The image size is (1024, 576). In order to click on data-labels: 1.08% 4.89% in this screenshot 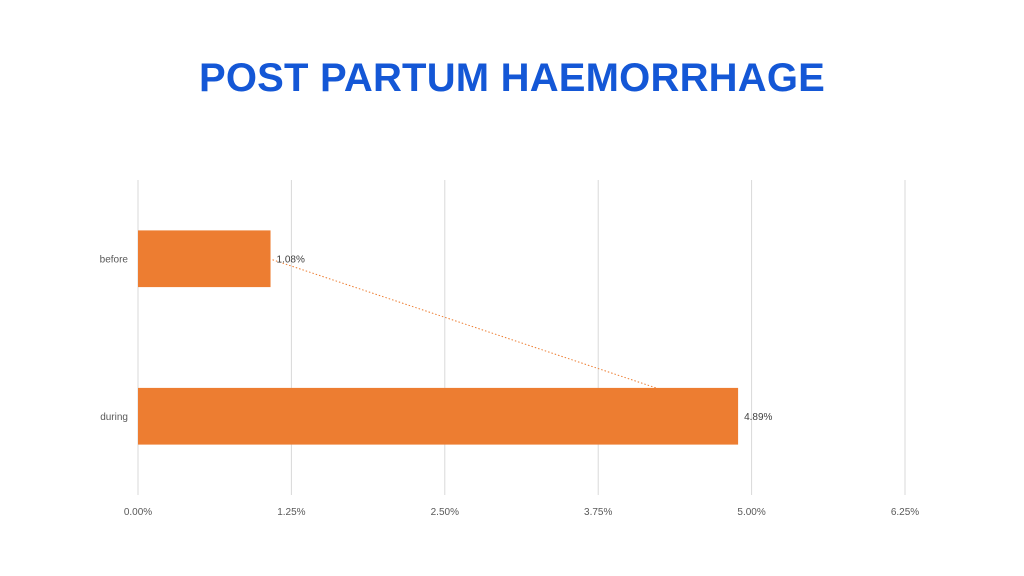, I will do `click(525, 338)`.